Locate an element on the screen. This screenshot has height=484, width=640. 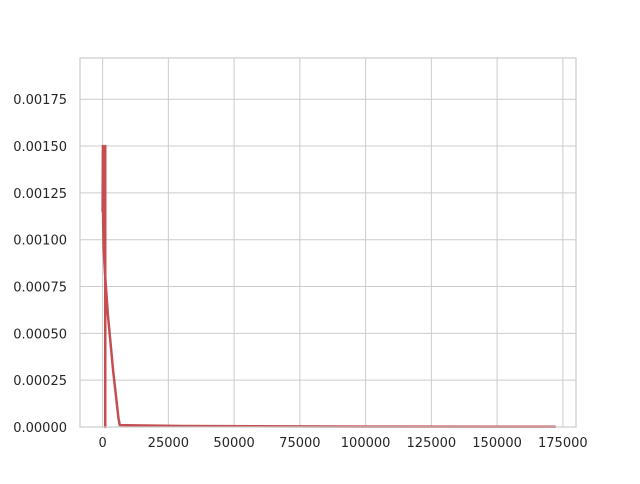
y-tick-label: 0.00025 is located at coordinates (40, 381).